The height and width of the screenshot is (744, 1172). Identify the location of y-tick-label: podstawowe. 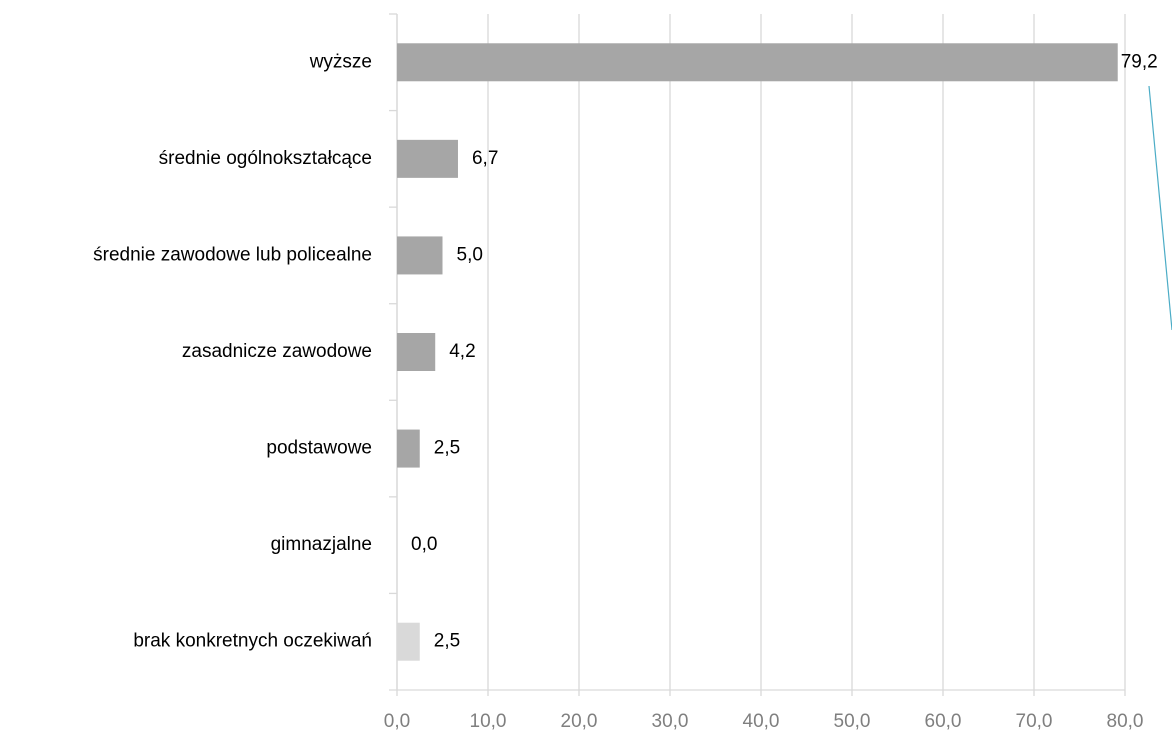
(319, 448).